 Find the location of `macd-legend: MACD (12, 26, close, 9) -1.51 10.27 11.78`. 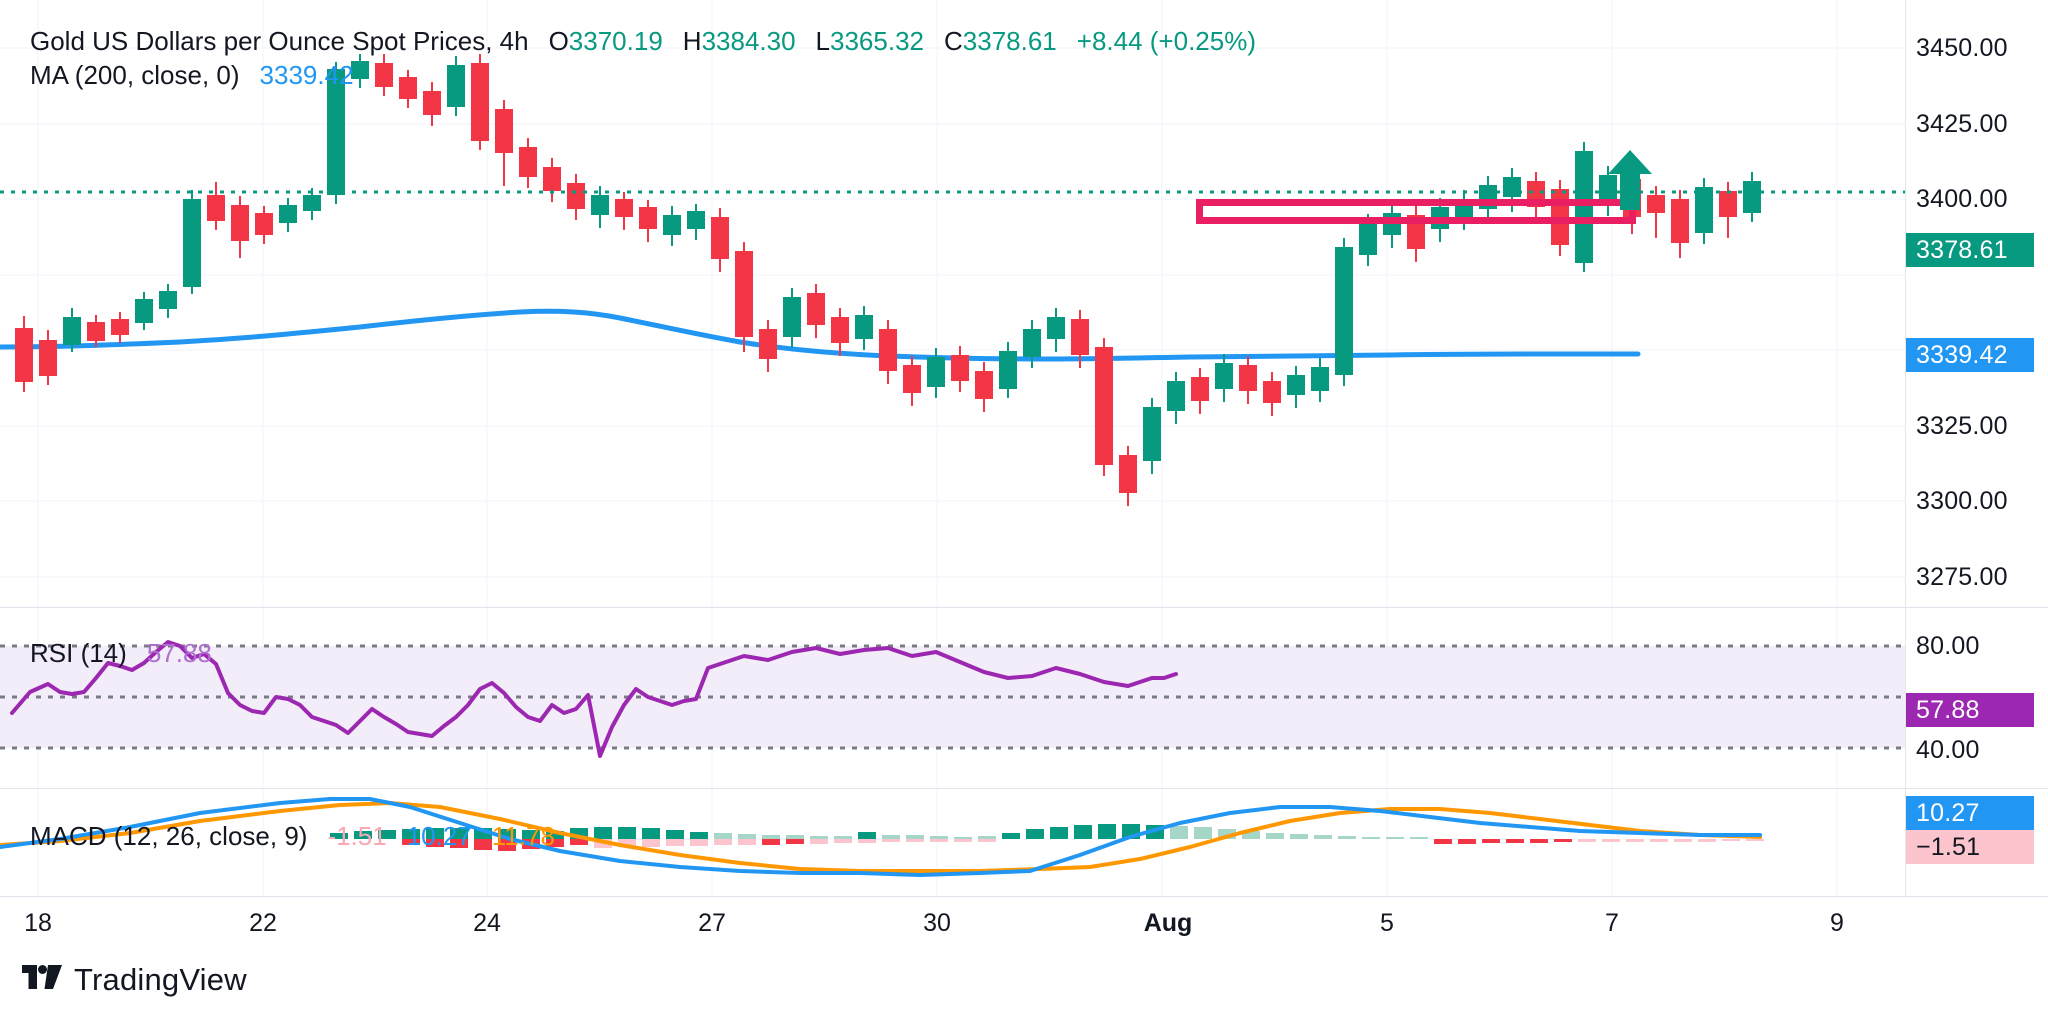

macd-legend: MACD (12, 26, close, 9) -1.51 10.27 11.78 is located at coordinates (292, 836).